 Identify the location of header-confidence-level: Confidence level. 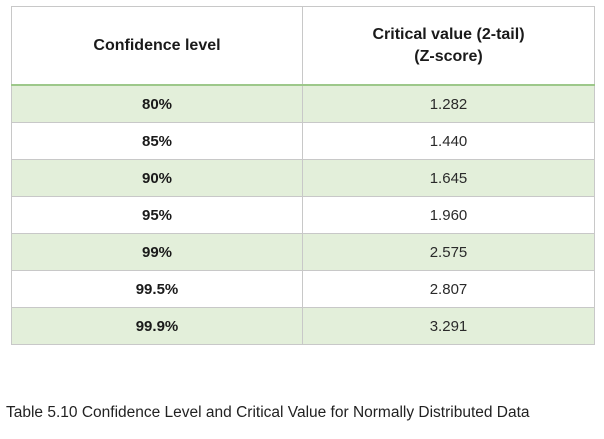
(157, 46).